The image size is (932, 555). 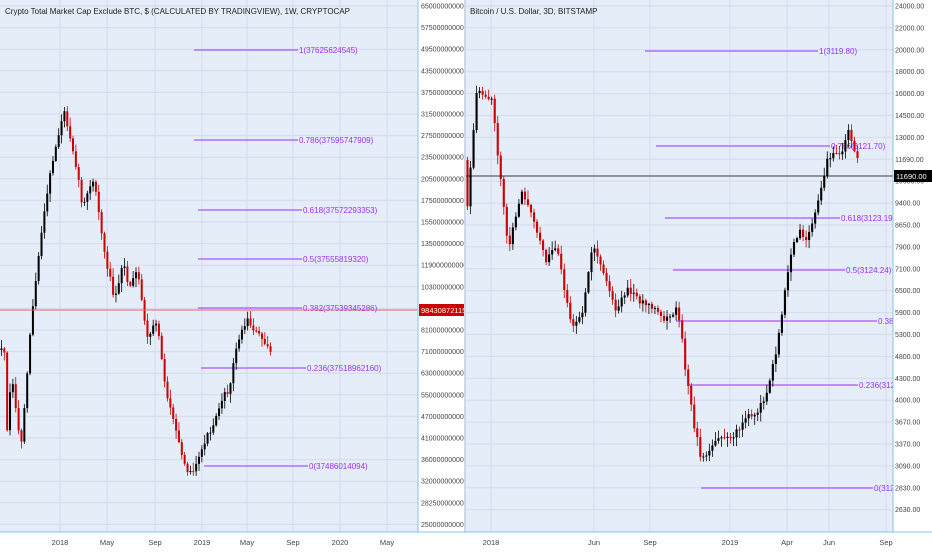 I want to click on price-badge-bg, so click(x=913, y=176).